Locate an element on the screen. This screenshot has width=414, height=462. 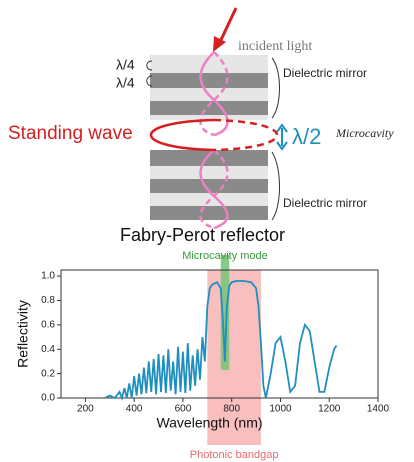
mirror-stack is located at coordinates (209, 137).